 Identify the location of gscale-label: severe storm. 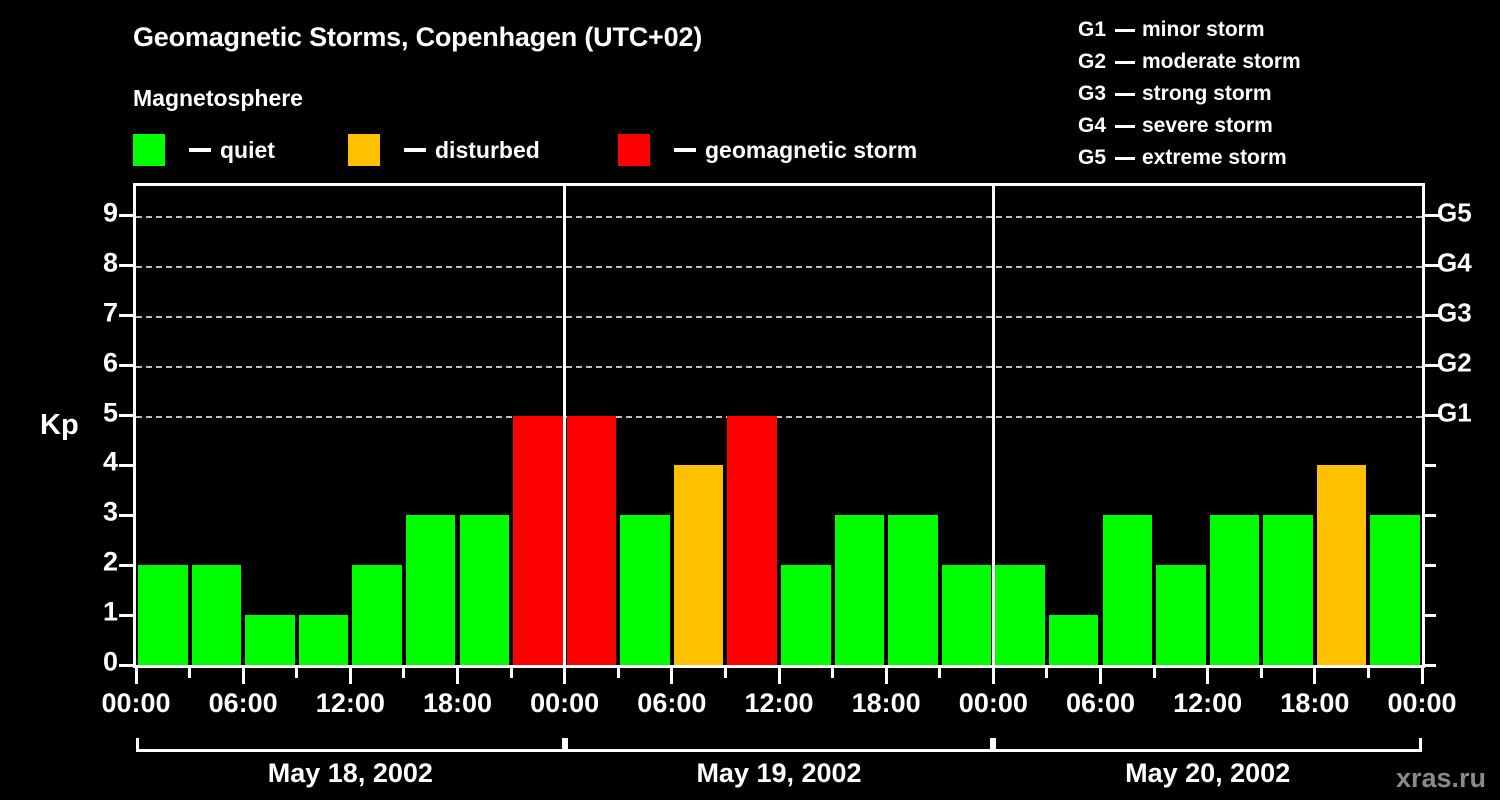
(1207, 125).